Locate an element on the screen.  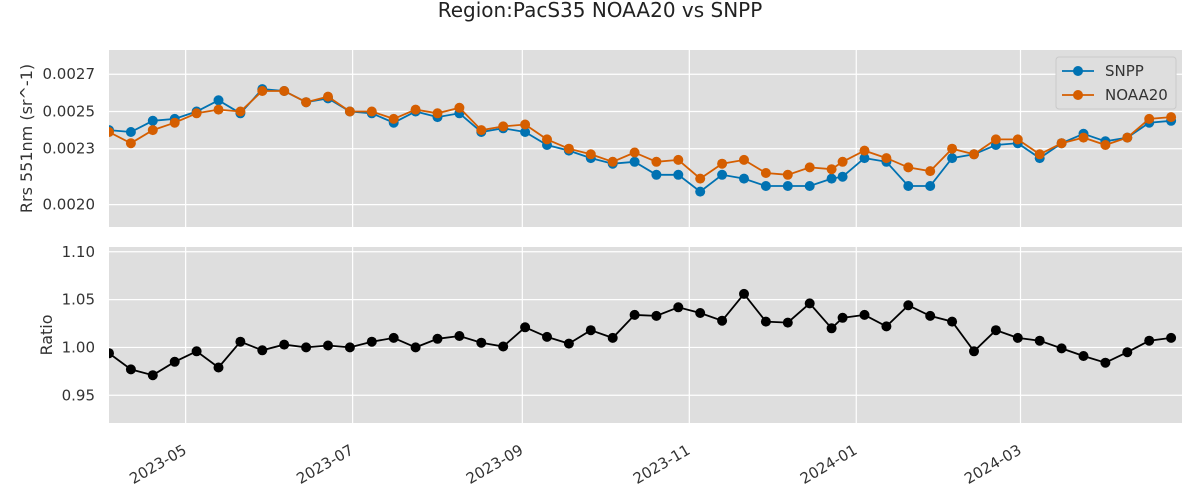
y-tick-label: 1.05 is located at coordinates (78, 300).